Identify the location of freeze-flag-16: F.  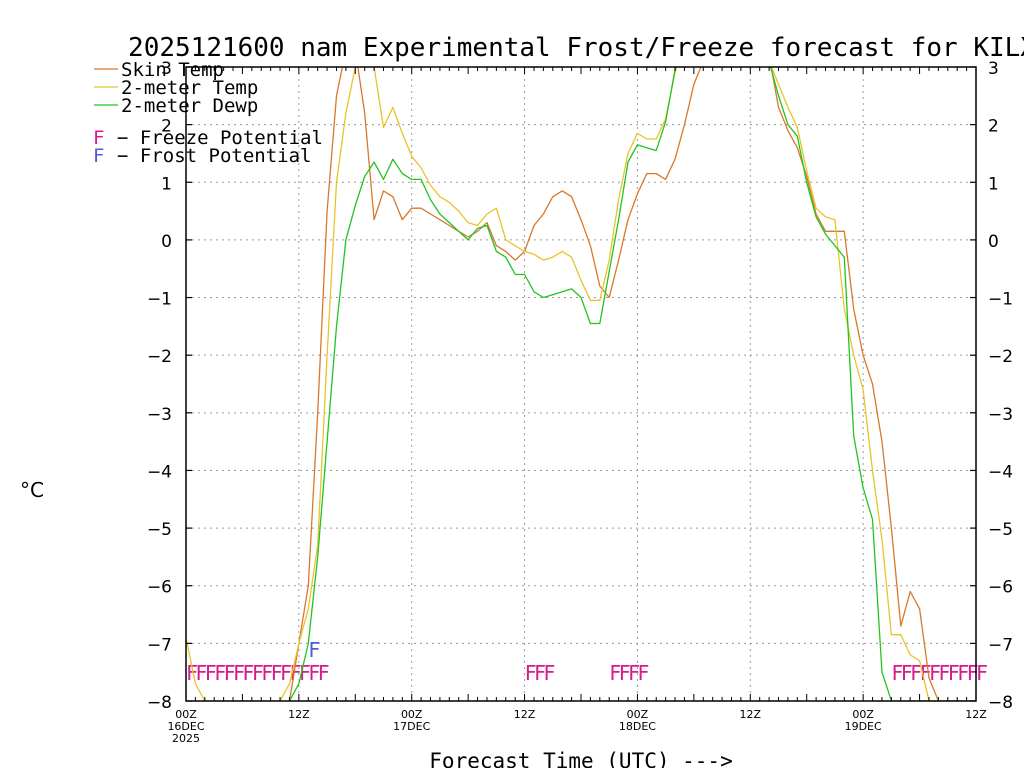
(540, 673).